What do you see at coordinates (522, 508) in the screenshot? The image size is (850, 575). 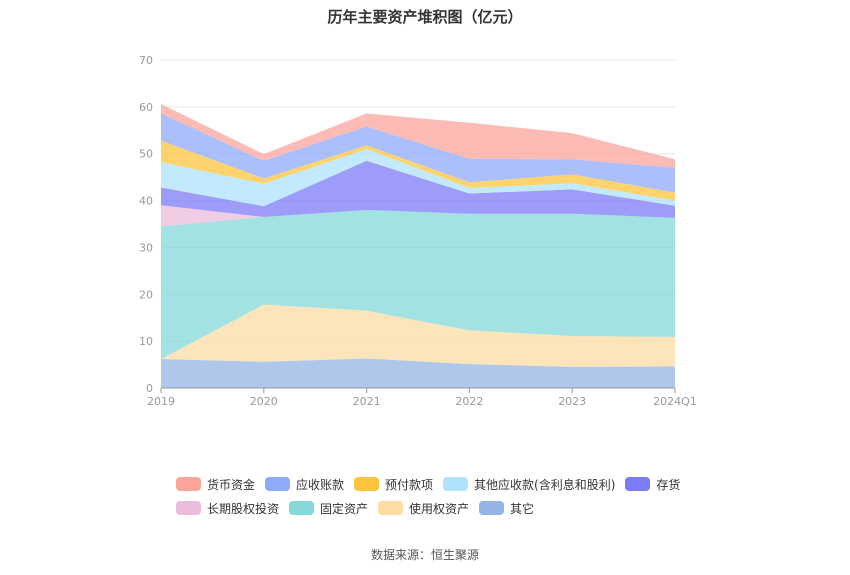 I see `legend-label: 其它` at bounding box center [522, 508].